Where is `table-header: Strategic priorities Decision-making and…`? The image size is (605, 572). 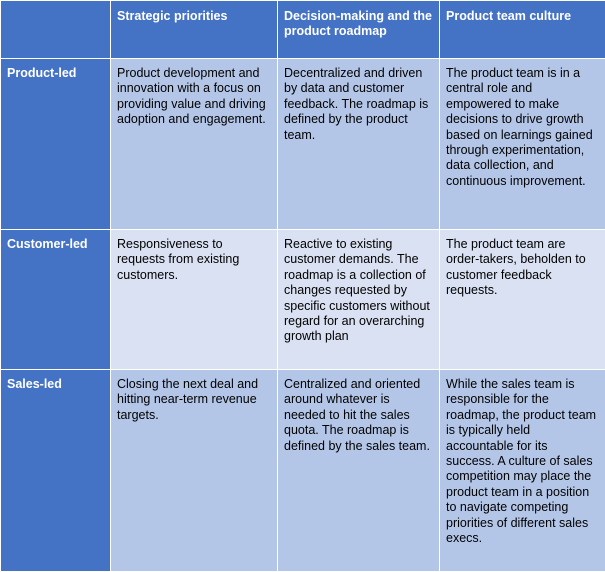 table-header: Strategic priorities Decision-making and… is located at coordinates (303, 30).